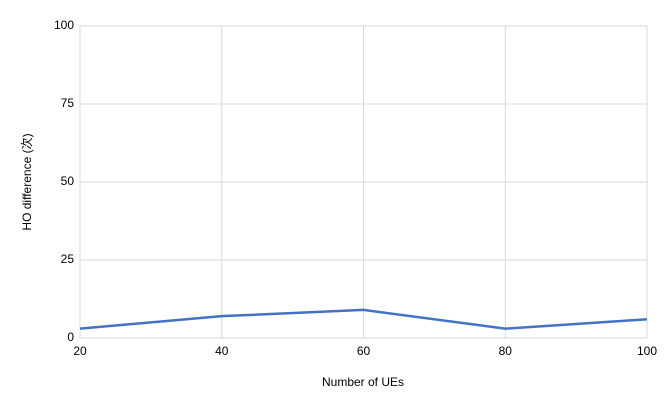 The height and width of the screenshot is (412, 667). Describe the element at coordinates (64, 25) in the screenshot. I see `y-tick-label: 100` at that location.